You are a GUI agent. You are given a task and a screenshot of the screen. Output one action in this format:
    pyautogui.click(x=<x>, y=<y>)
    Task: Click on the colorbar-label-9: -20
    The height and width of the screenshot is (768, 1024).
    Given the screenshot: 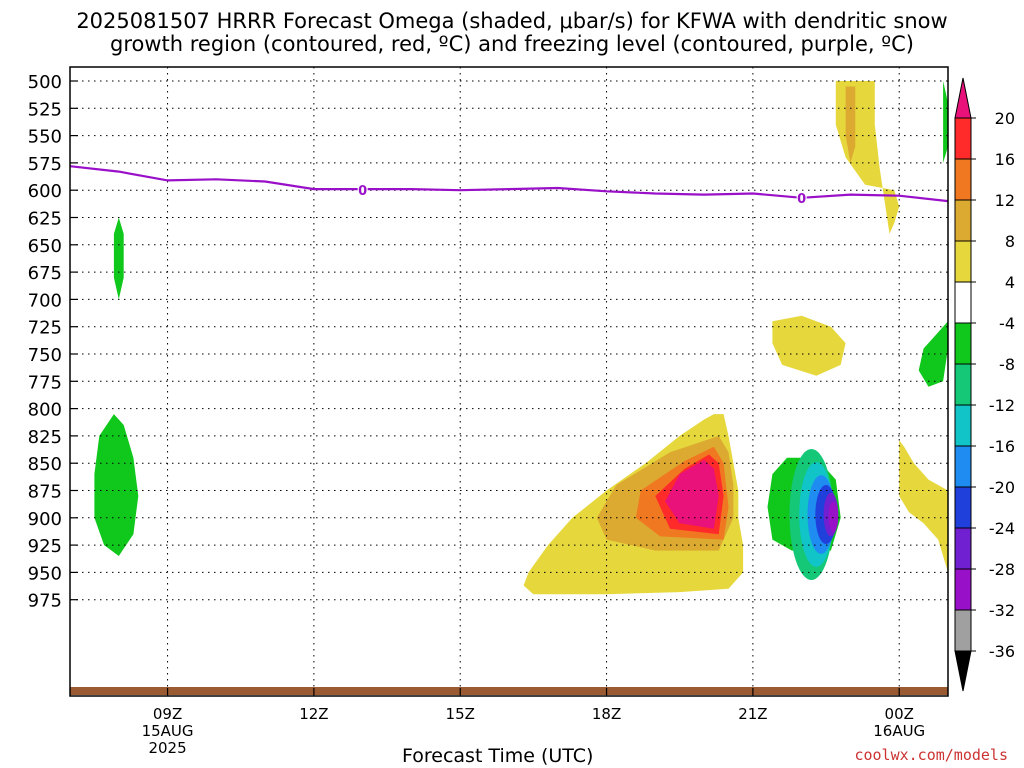 What is the action you would take?
    pyautogui.click(x=1002, y=487)
    